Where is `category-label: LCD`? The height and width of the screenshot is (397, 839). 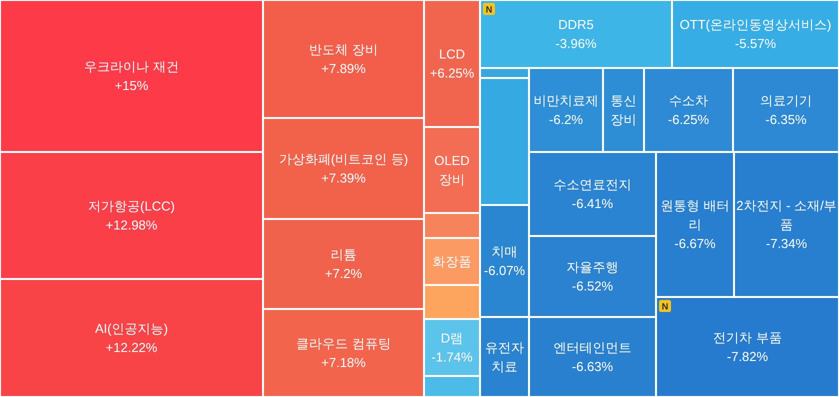 category-label: LCD is located at coordinates (452, 54).